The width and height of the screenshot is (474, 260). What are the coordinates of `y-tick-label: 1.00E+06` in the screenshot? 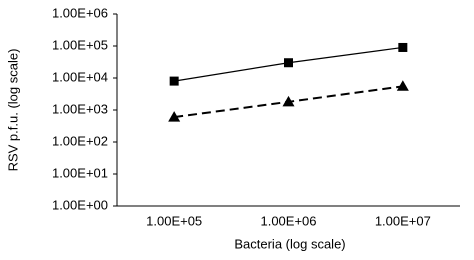 It's located at (80, 12).